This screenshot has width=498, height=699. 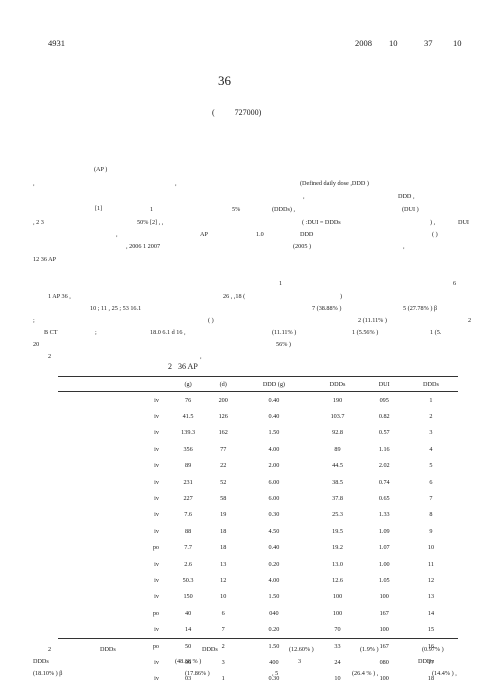 What do you see at coordinates (436, 332) in the screenshot?
I see `body-text-fragment: 1 (5.` at bounding box center [436, 332].